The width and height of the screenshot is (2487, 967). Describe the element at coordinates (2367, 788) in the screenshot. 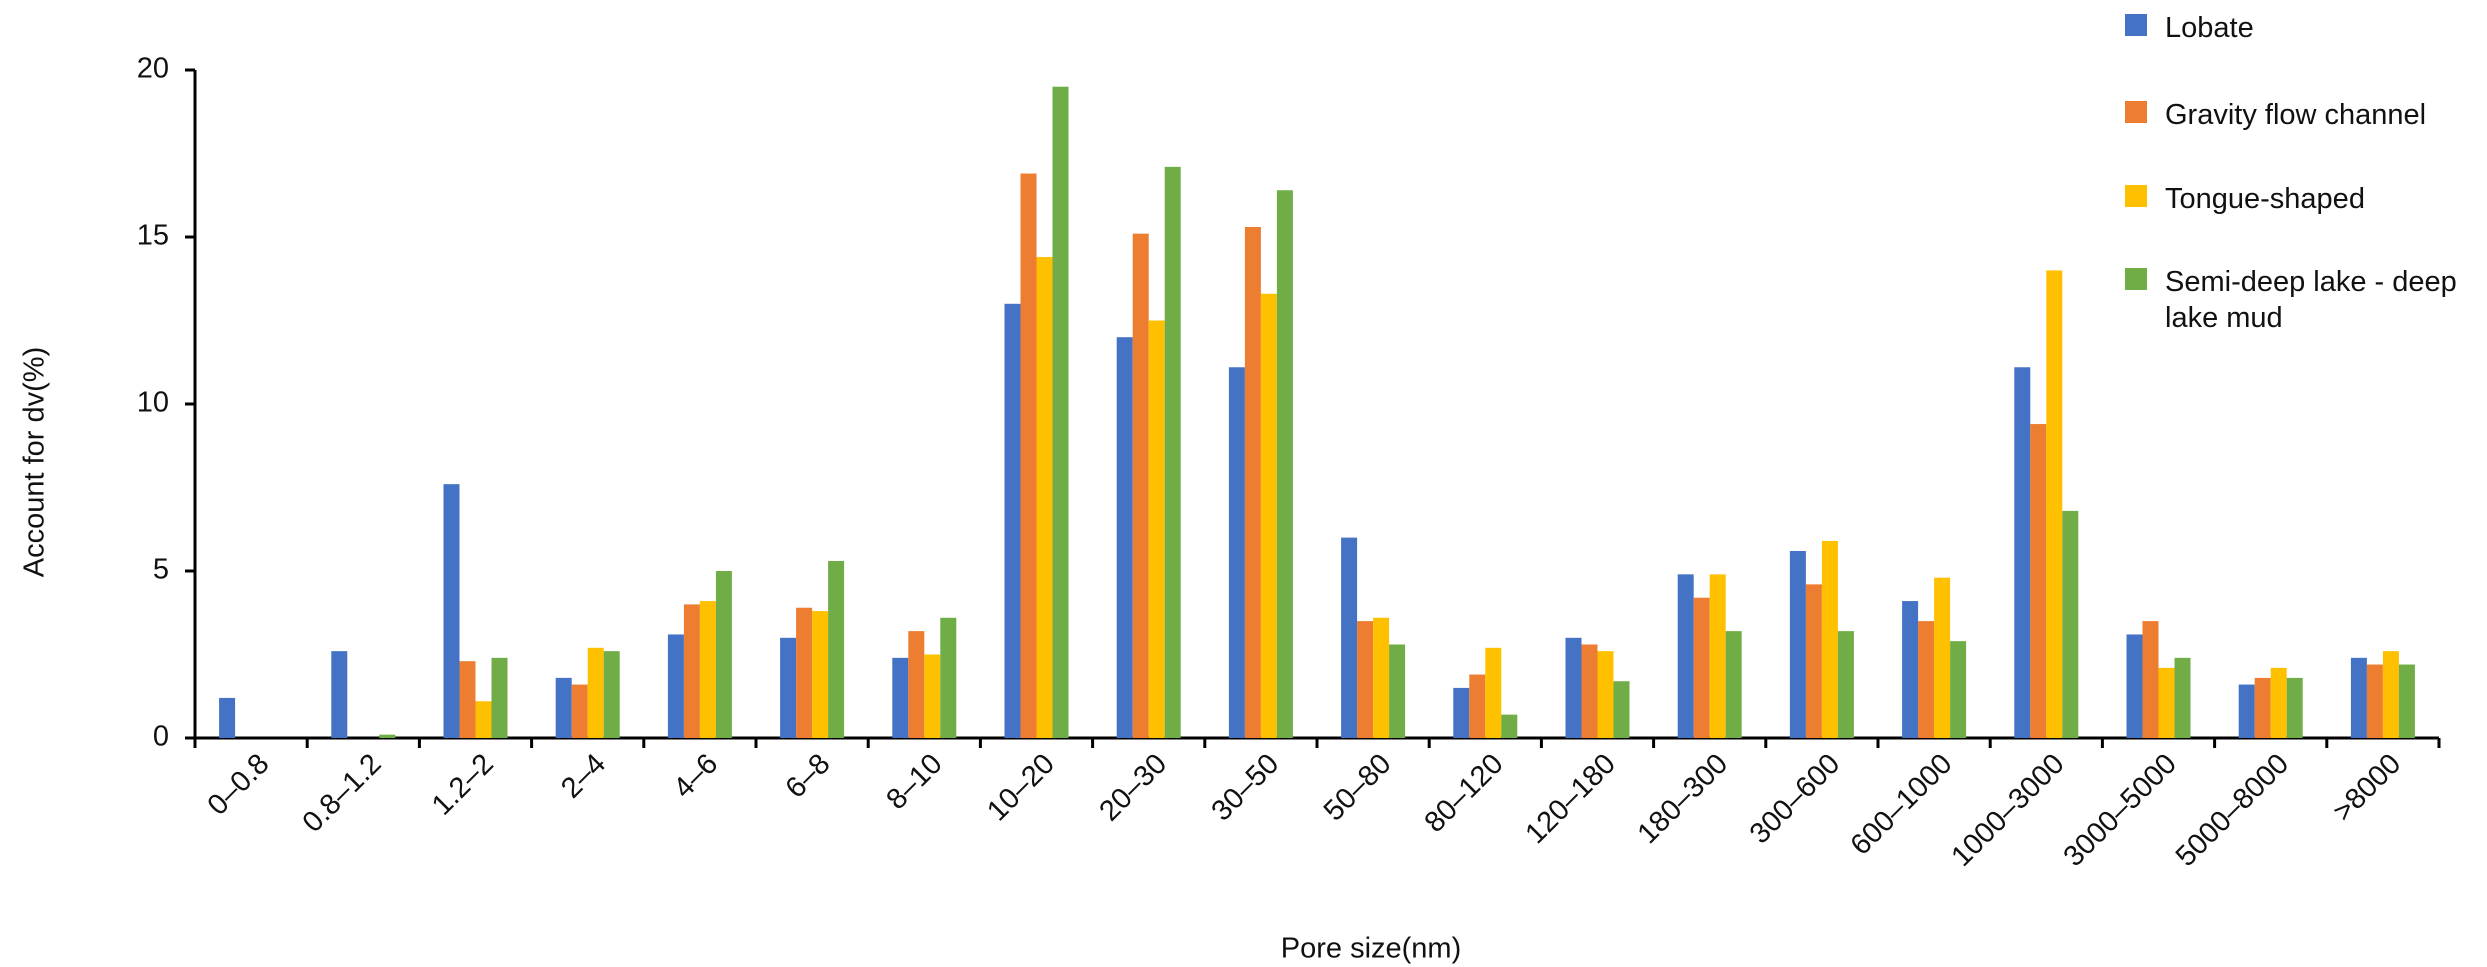

I see `x-tick-label: >8000` at that location.